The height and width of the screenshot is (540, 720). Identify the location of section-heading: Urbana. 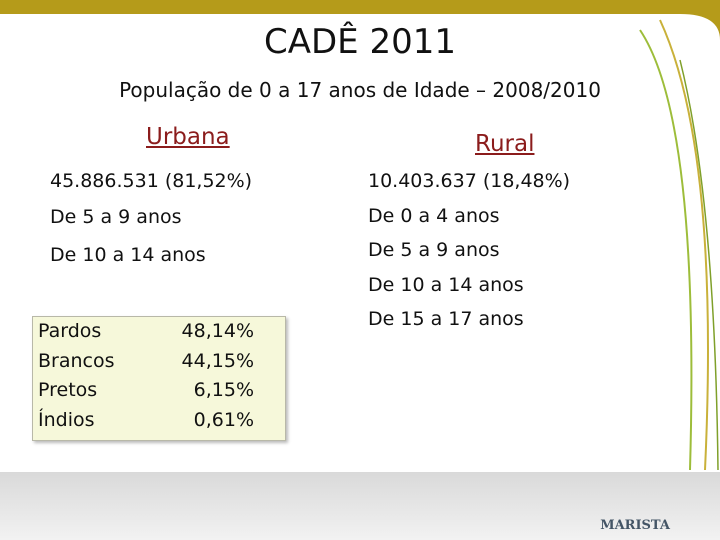
(188, 137).